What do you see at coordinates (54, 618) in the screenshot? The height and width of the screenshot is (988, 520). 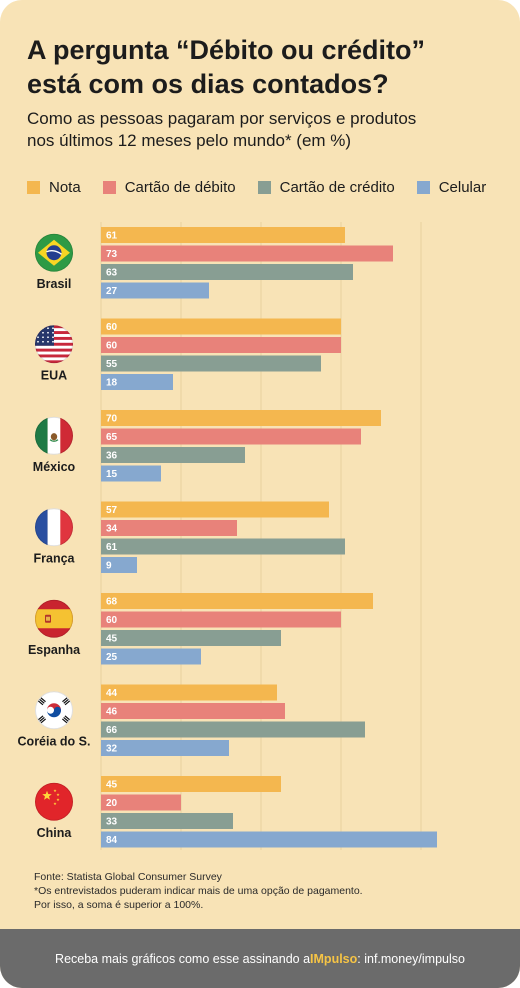 I see `spain-flag-icon` at bounding box center [54, 618].